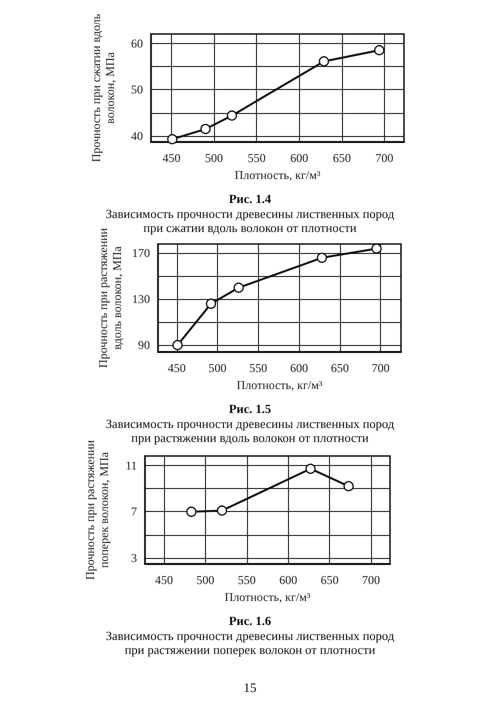  What do you see at coordinates (103, 88) in the screenshot?
I see `y-axis-title: Прочность при сжатии вдоль волокон, МПа` at bounding box center [103, 88].